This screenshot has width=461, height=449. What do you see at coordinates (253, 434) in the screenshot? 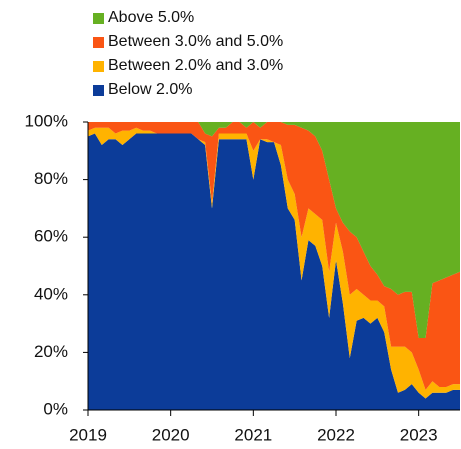
I see `x-tick-label: 2021` at bounding box center [253, 434].